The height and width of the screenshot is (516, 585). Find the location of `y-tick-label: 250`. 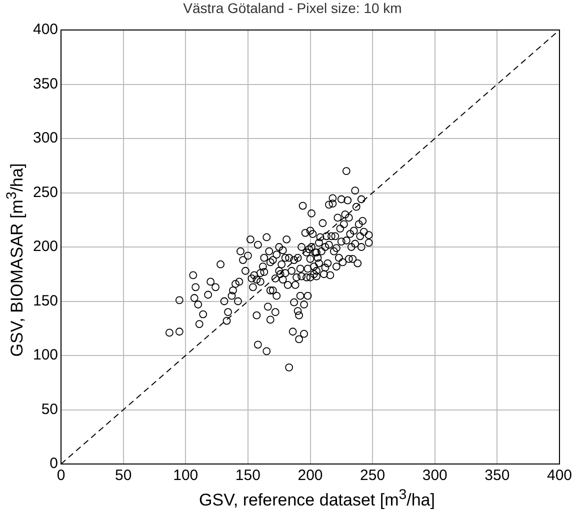

y-tick-label: 250 is located at coordinates (45, 192).